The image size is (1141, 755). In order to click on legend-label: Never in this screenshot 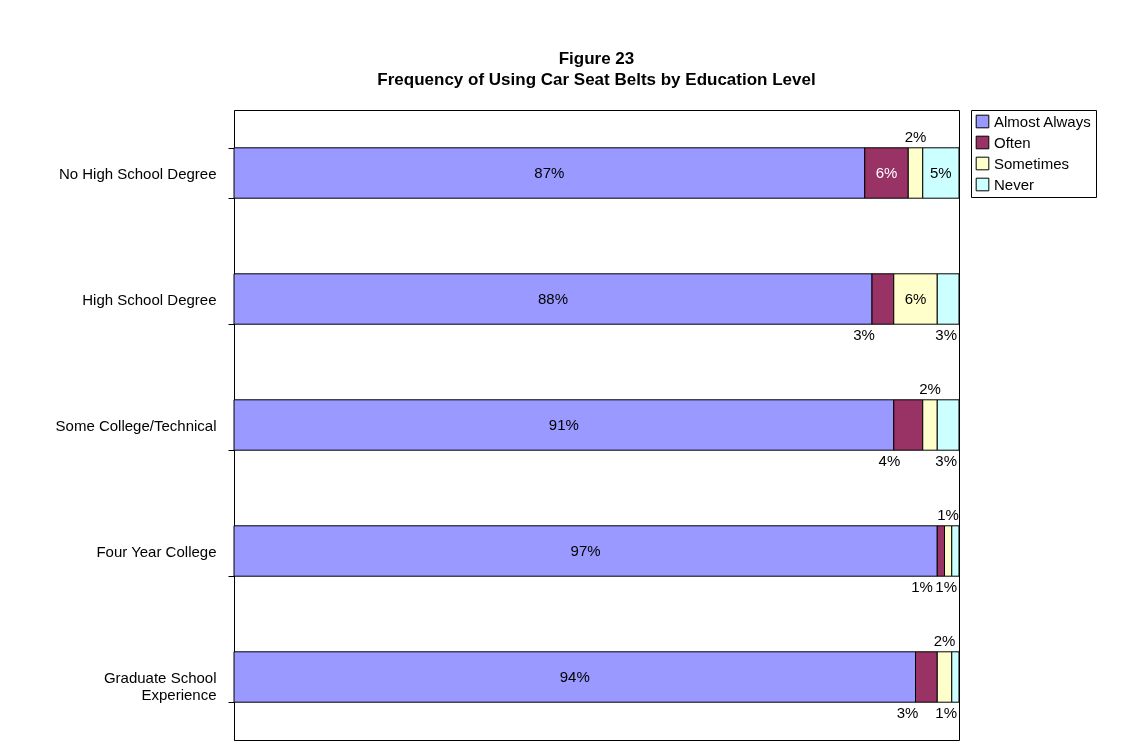, I will do `click(1014, 184)`.